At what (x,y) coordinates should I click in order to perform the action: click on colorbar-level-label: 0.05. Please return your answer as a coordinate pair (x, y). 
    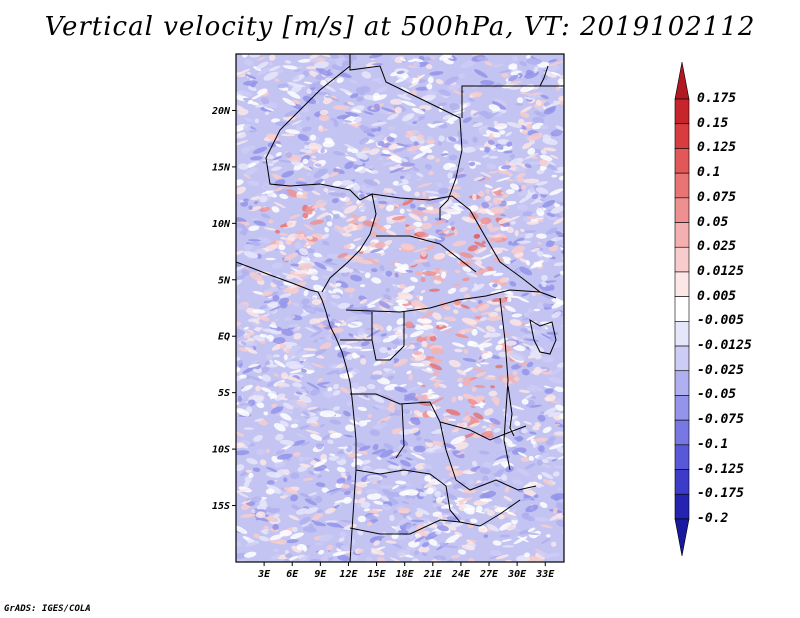
    Looking at the image, I should click on (713, 222).